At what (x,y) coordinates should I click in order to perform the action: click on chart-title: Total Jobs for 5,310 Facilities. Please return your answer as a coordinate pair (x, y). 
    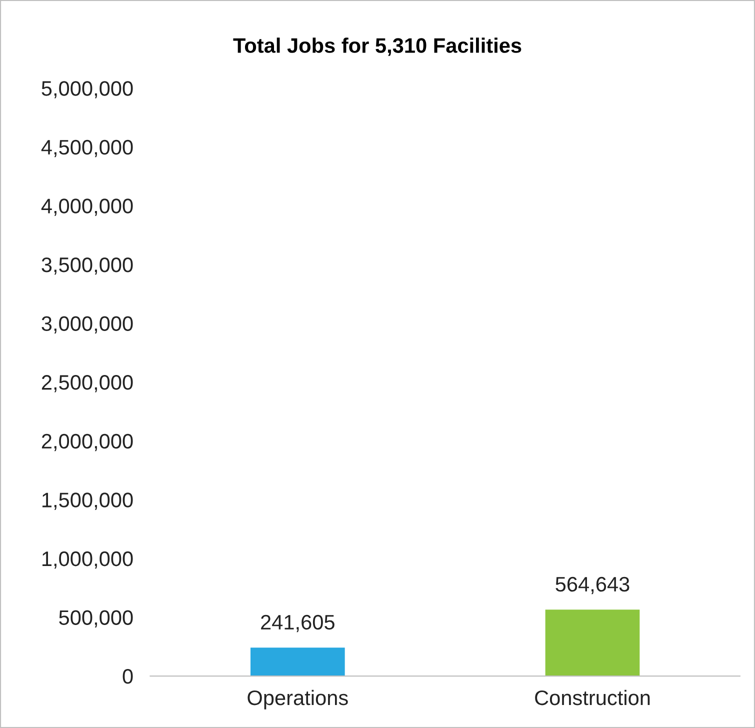
    Looking at the image, I should click on (377, 47).